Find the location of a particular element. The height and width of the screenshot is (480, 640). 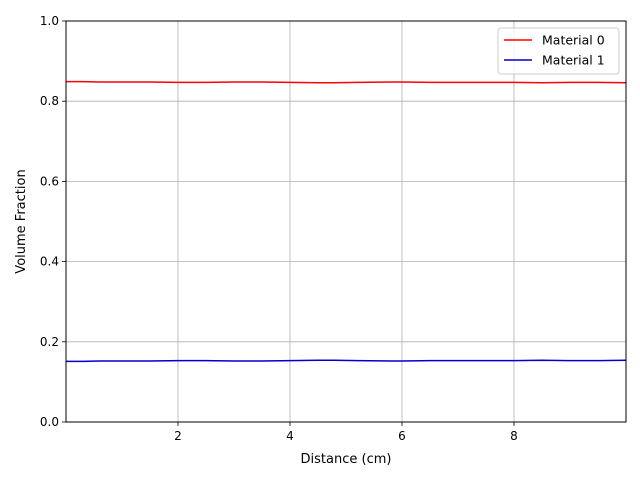

y-axis: 0.0 0.2 0.4 0.6 0.8 1.0 is located at coordinates (53, 221).